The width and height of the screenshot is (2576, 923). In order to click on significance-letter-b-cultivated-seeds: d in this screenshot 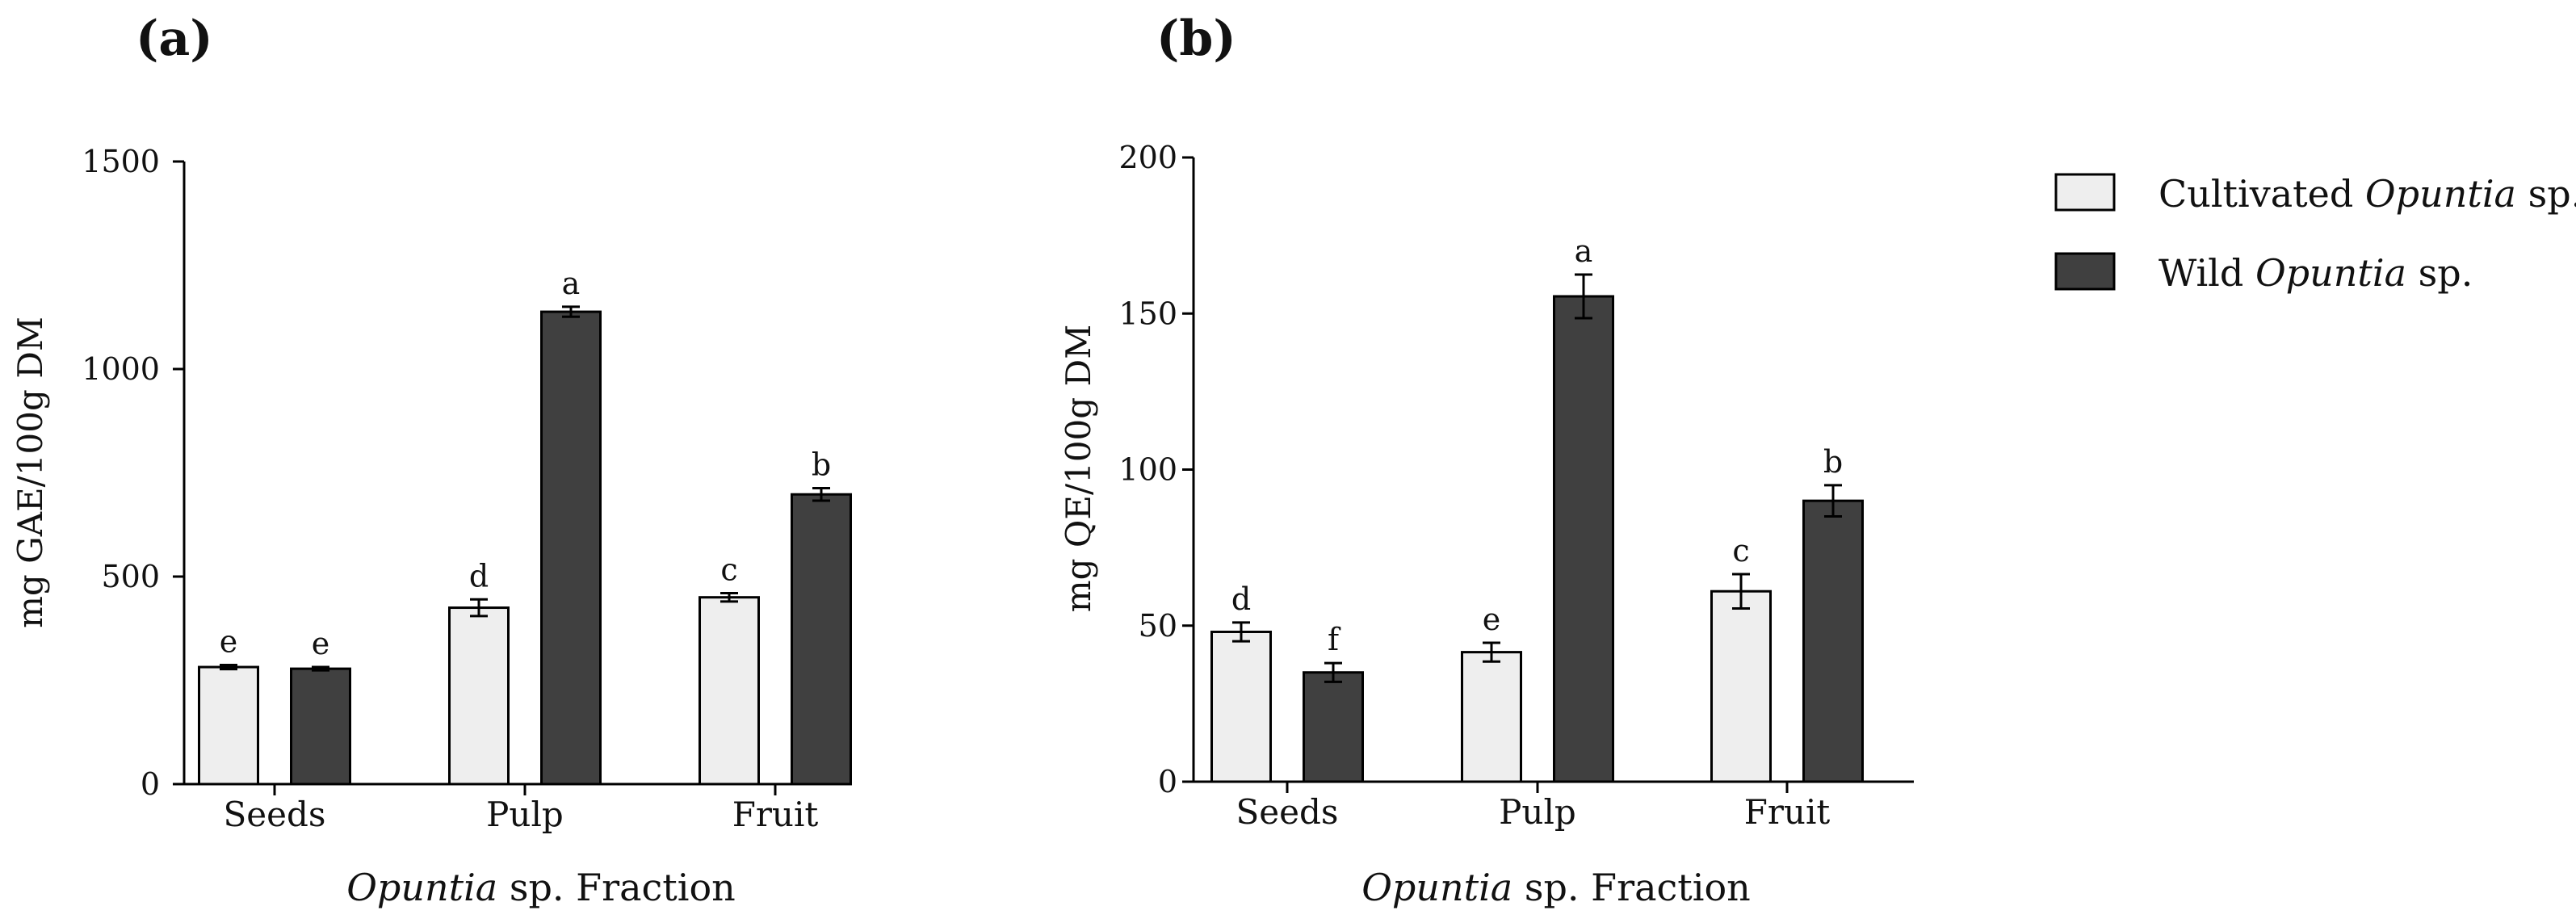, I will do `click(1241, 599)`.